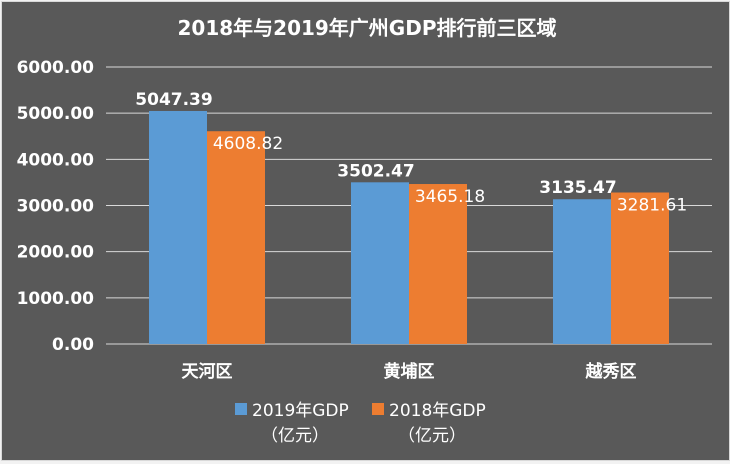 This screenshot has width=730, height=464. Describe the element at coordinates (375, 171) in the screenshot. I see `data-label: 3502.47` at that location.